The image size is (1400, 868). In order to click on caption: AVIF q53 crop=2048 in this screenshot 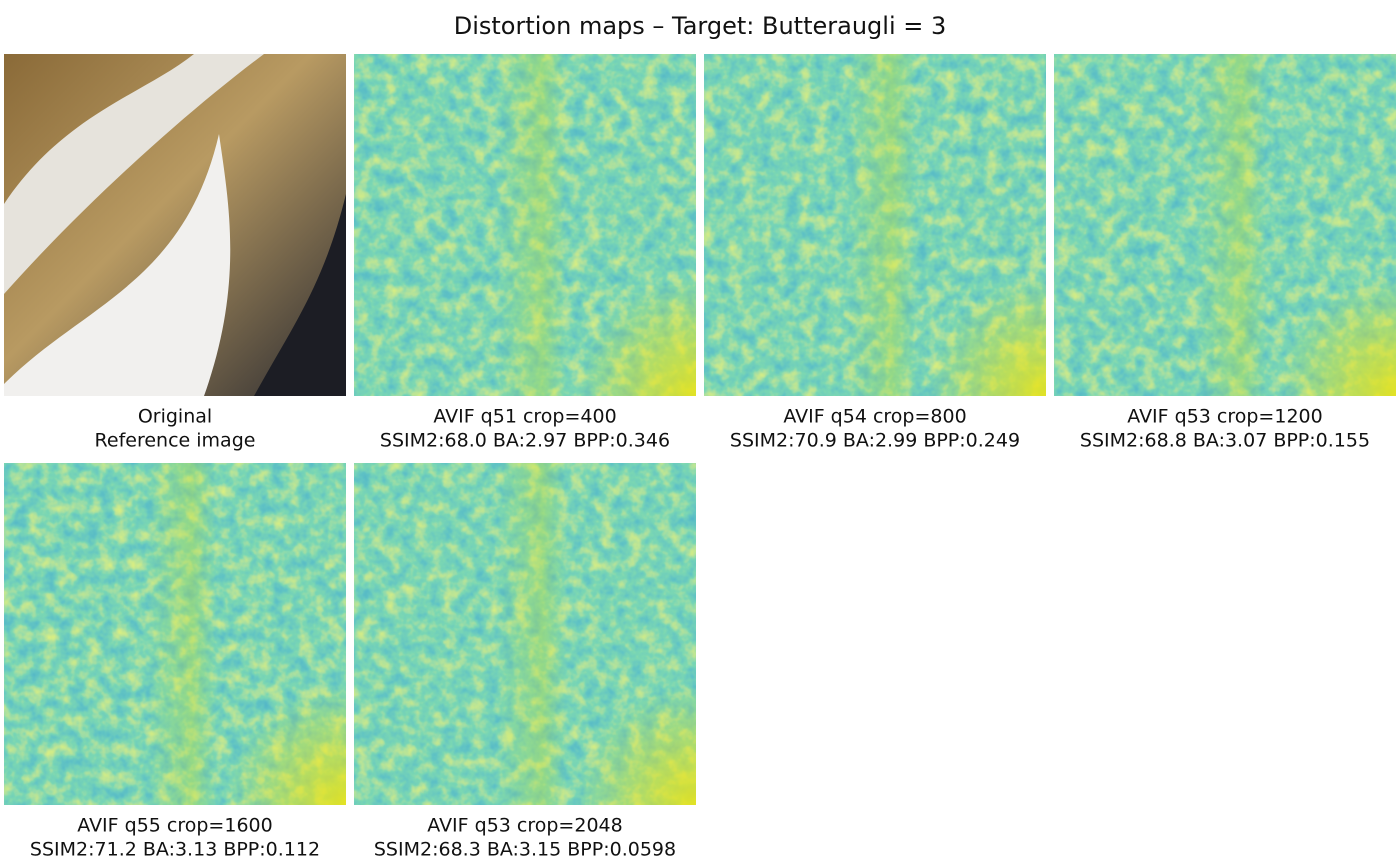, I will do `click(524, 826)`.